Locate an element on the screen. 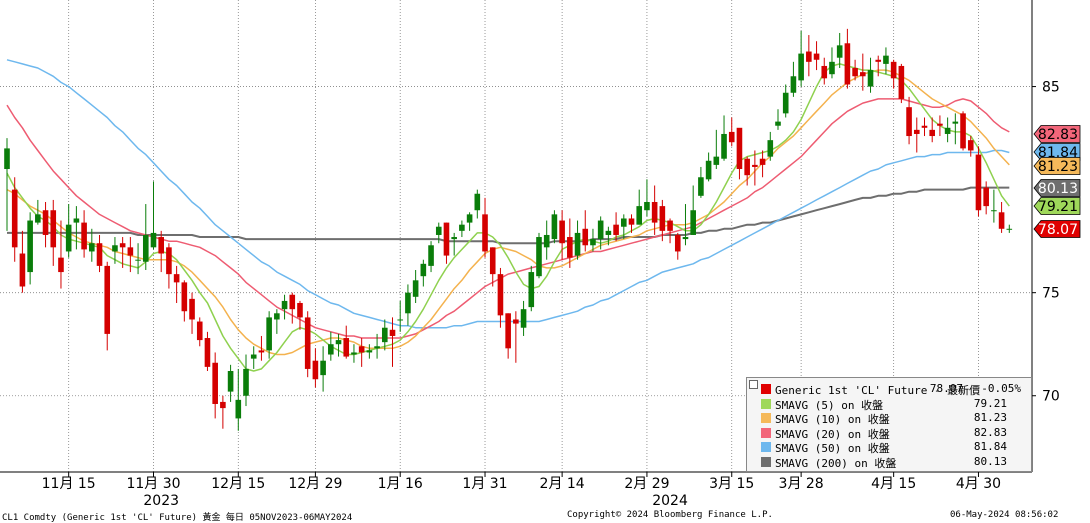  x-tick-label: 3月 28 is located at coordinates (801, 484).